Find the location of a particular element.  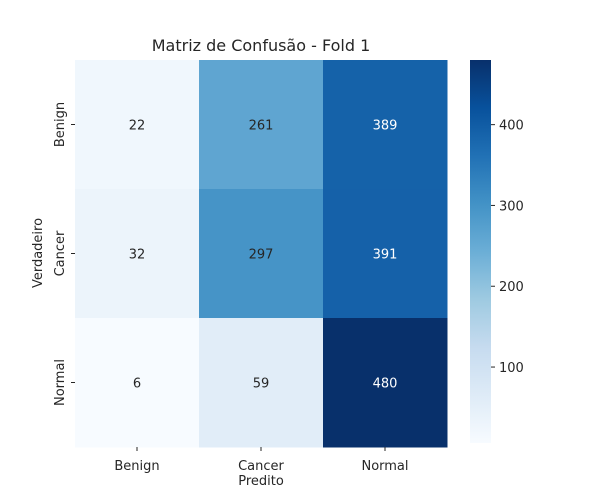

heatmap-cell-label: 261 is located at coordinates (261, 126).